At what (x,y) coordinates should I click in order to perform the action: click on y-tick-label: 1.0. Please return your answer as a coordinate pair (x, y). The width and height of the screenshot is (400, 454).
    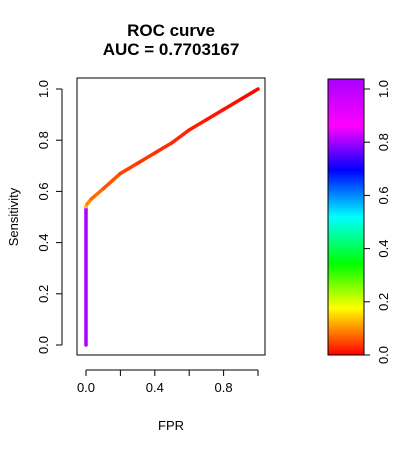
    Looking at the image, I should click on (43, 89).